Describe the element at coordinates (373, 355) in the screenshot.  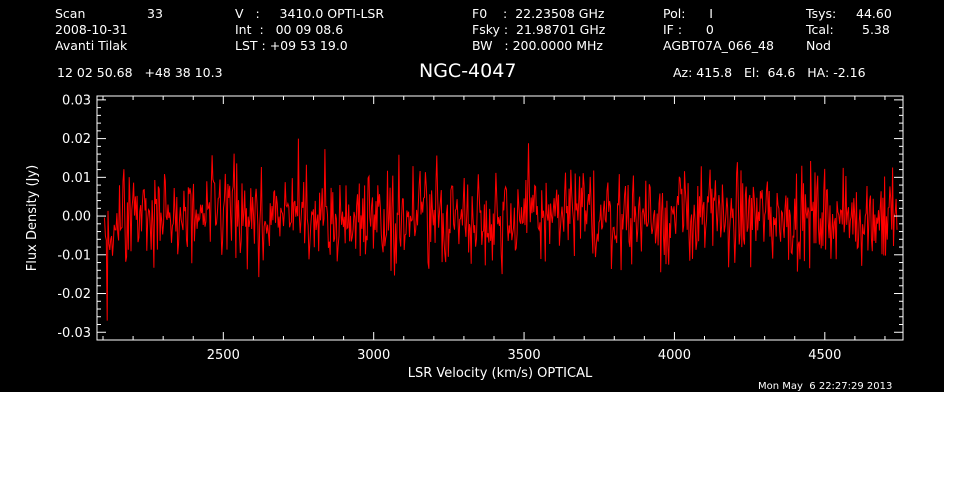
I see `x-tick-label: 3000` at that location.